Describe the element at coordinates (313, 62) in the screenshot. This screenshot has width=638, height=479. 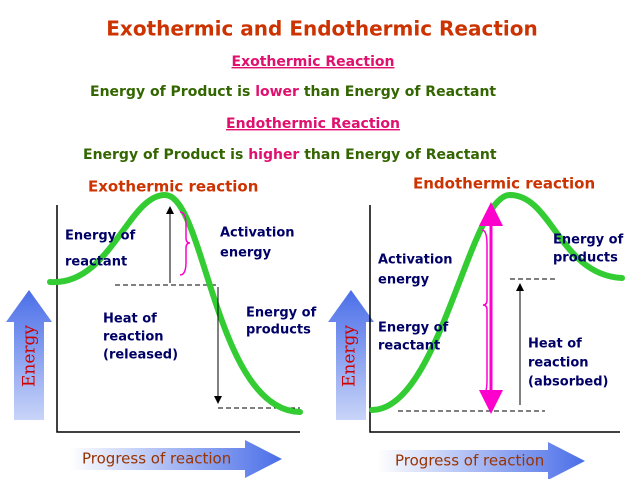
I see `exo-heading: Exothermic Reaction` at that location.